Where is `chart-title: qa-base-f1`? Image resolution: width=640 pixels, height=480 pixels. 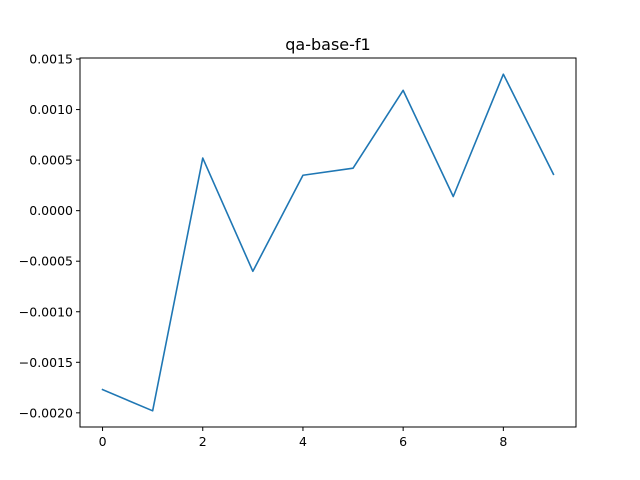
chart-title: qa-base-f1 is located at coordinates (327, 44).